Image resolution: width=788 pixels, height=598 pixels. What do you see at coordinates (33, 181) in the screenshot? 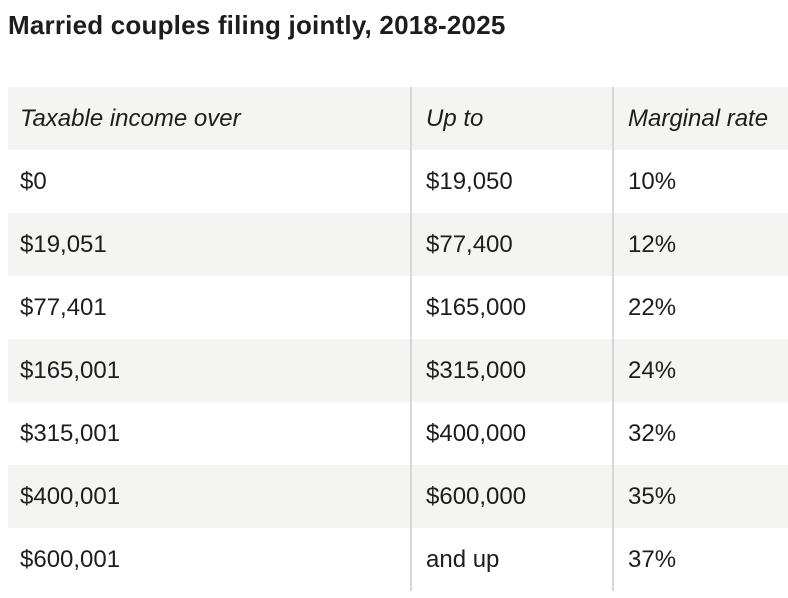
I see `cell-income-over: $0` at bounding box center [33, 181].